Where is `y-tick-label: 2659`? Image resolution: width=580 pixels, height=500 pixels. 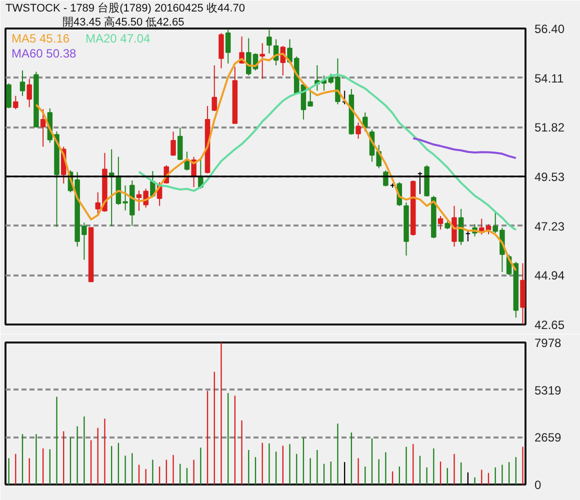
y-tick-label: 2659 is located at coordinates (548, 437).